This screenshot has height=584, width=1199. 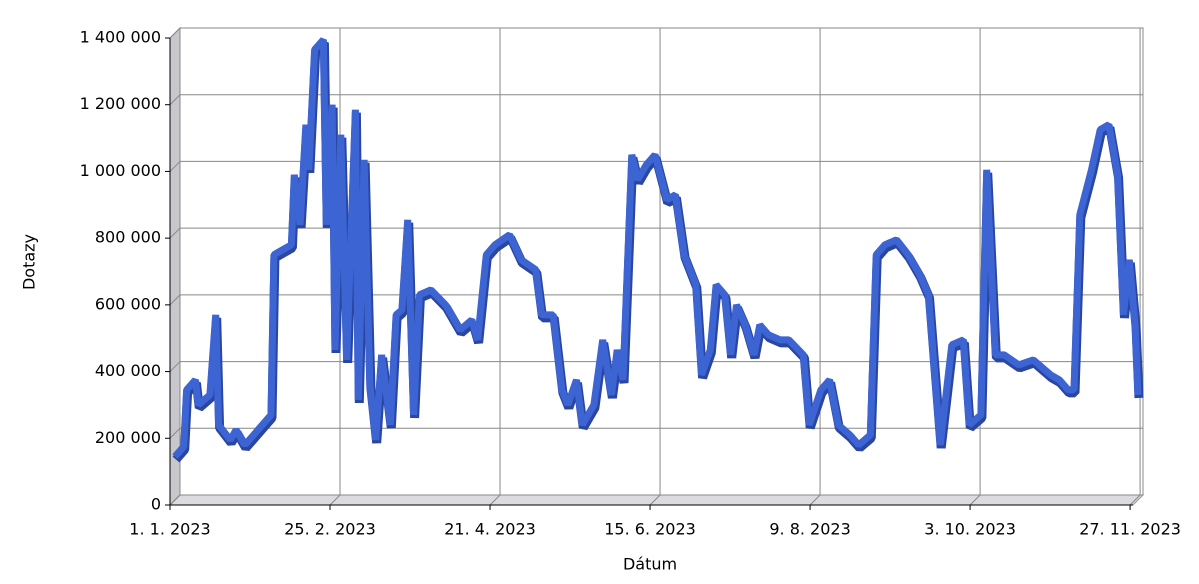 I want to click on y-tick-label: 0, so click(x=156, y=504).